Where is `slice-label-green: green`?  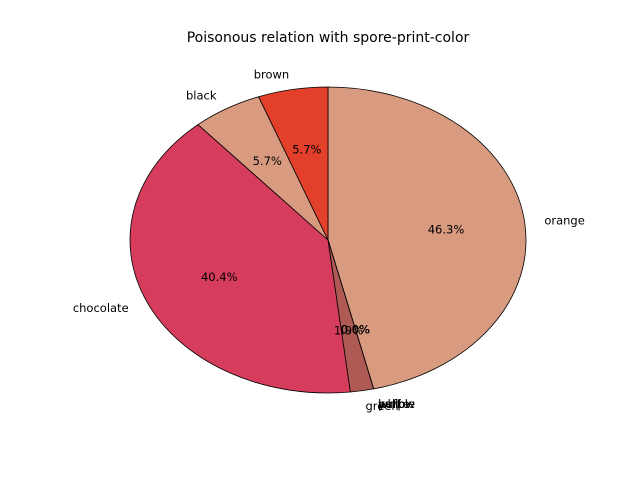 slice-label-green: green is located at coordinates (381, 406).